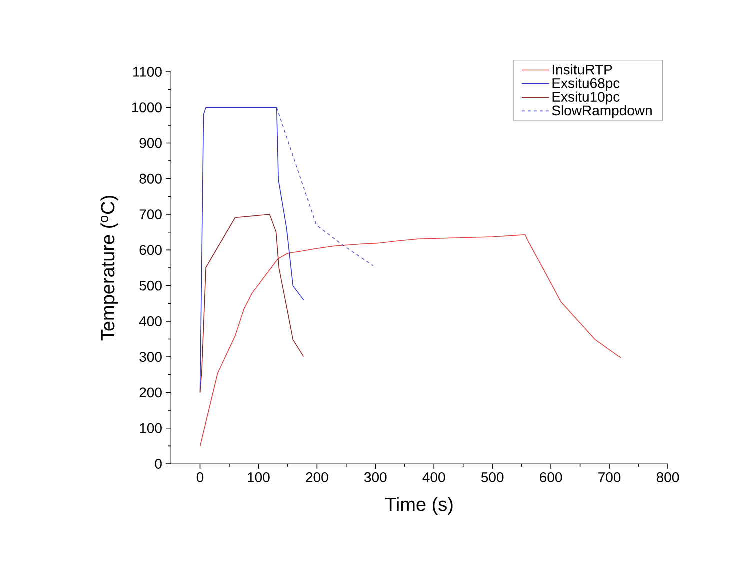 Image resolution: width=752 pixels, height=580 pixels. I want to click on x-tick-label: 600, so click(551, 477).